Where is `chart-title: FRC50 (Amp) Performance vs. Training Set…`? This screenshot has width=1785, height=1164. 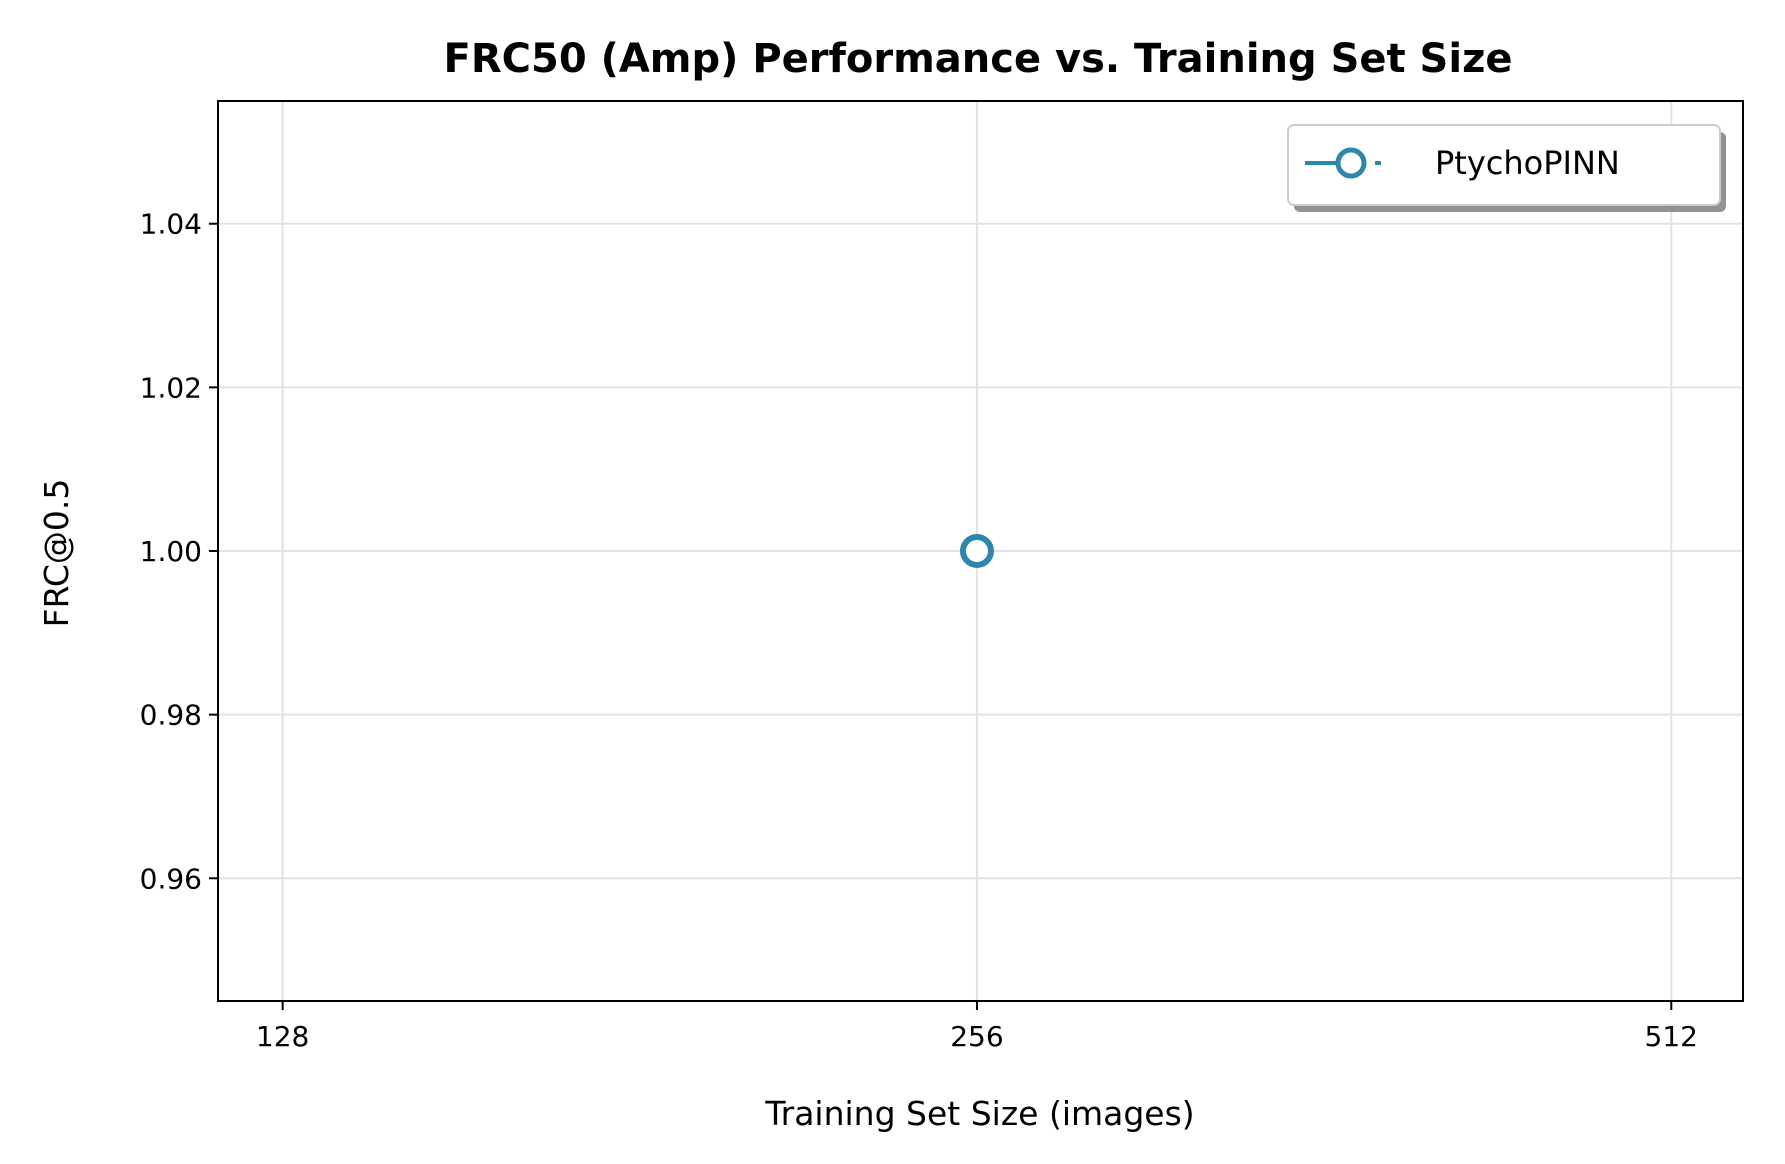 chart-title: FRC50 (Amp) Performance vs. Training Set… is located at coordinates (978, 59).